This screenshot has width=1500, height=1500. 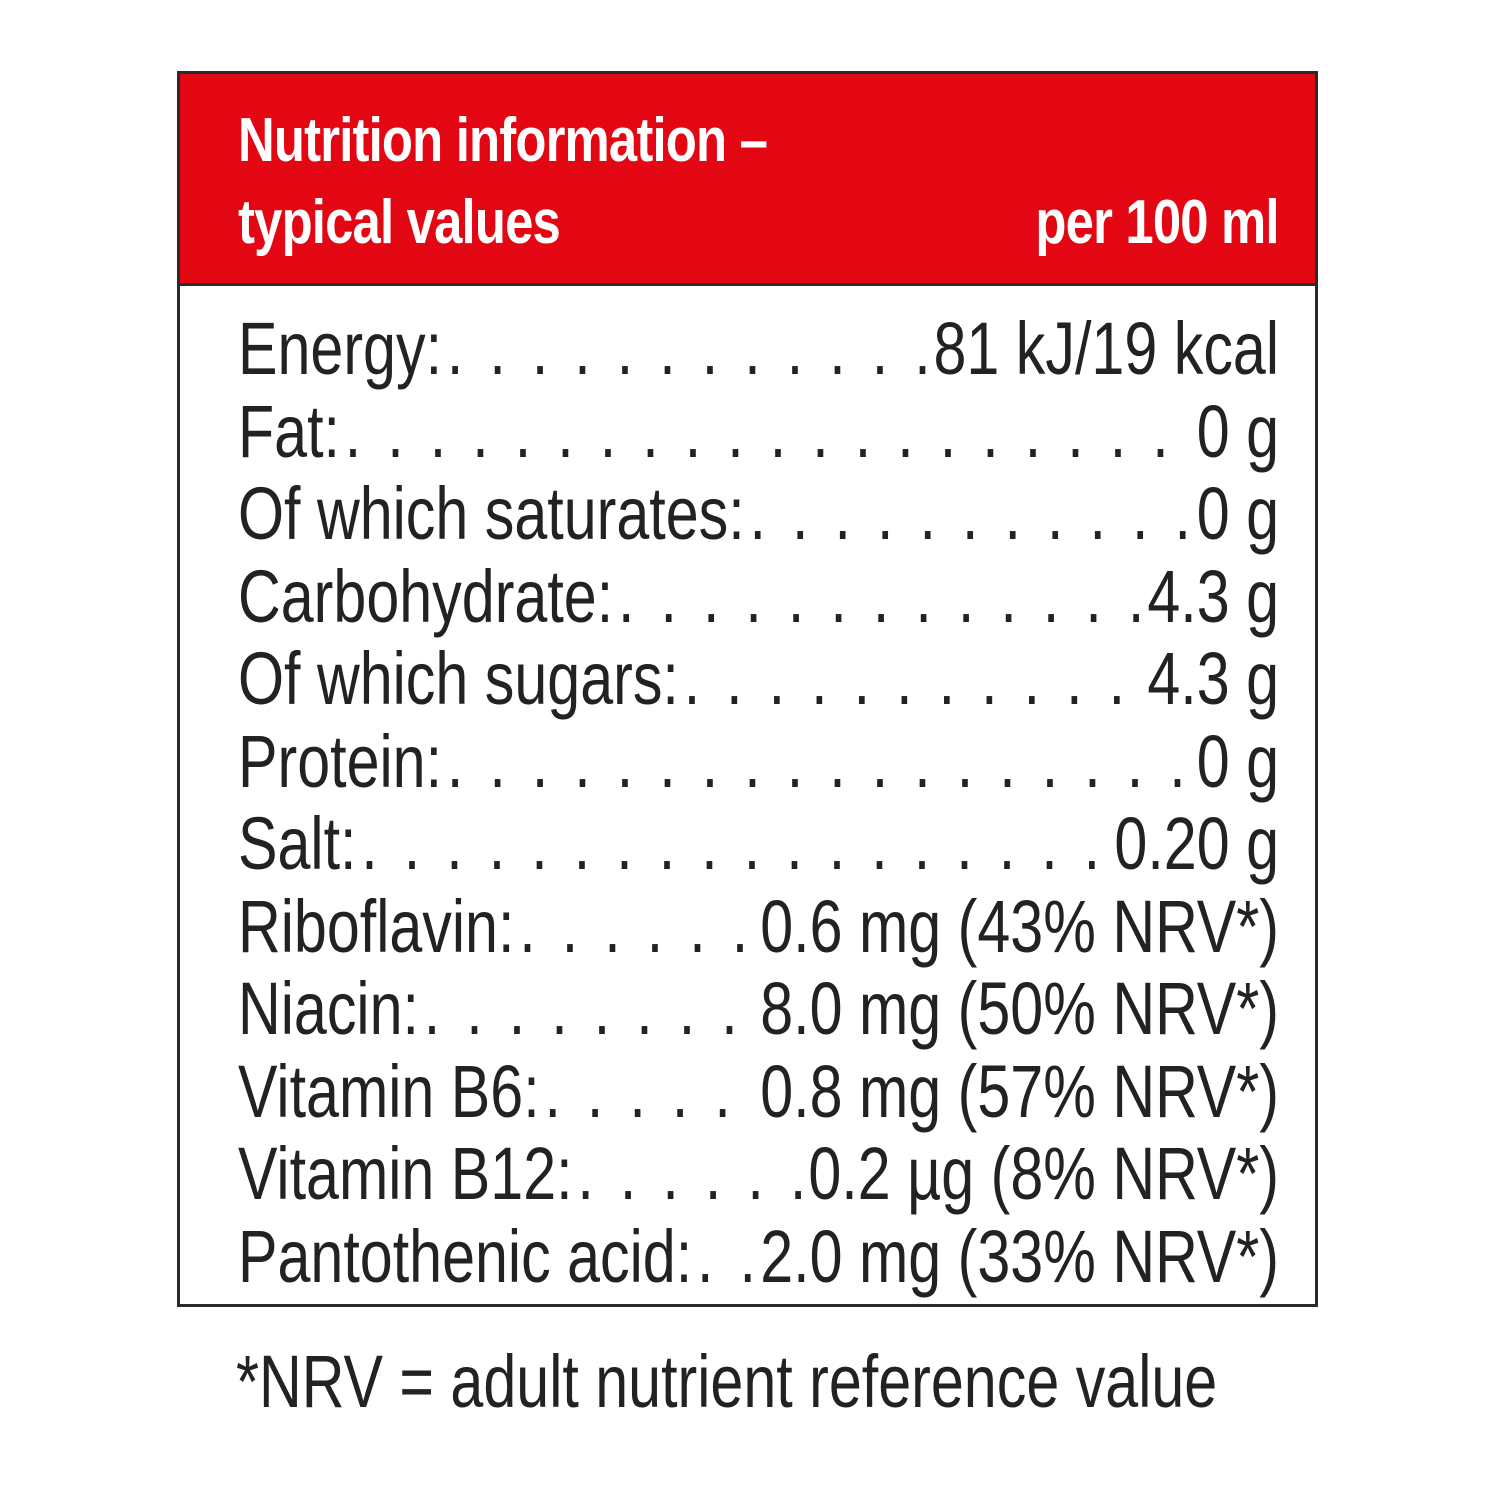 I want to click on nutrient-row: Energy: 81 kJ/19 kcal, so click(x=758, y=353).